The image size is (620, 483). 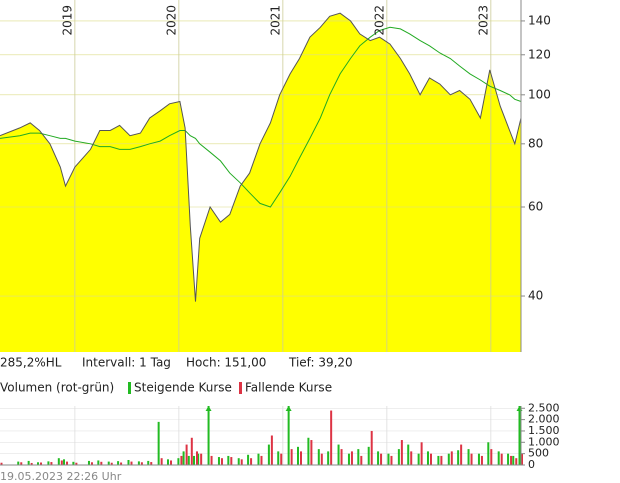 What do you see at coordinates (539, 94) in the screenshot?
I see `y-tick-label: 100` at bounding box center [539, 94].